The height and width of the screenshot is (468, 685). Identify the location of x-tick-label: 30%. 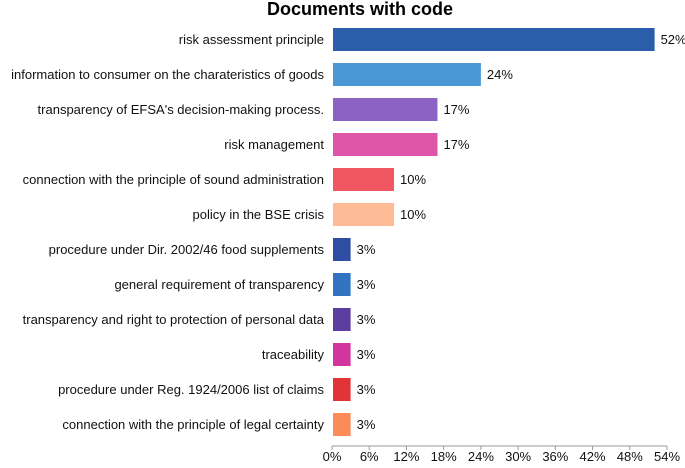
(518, 456).